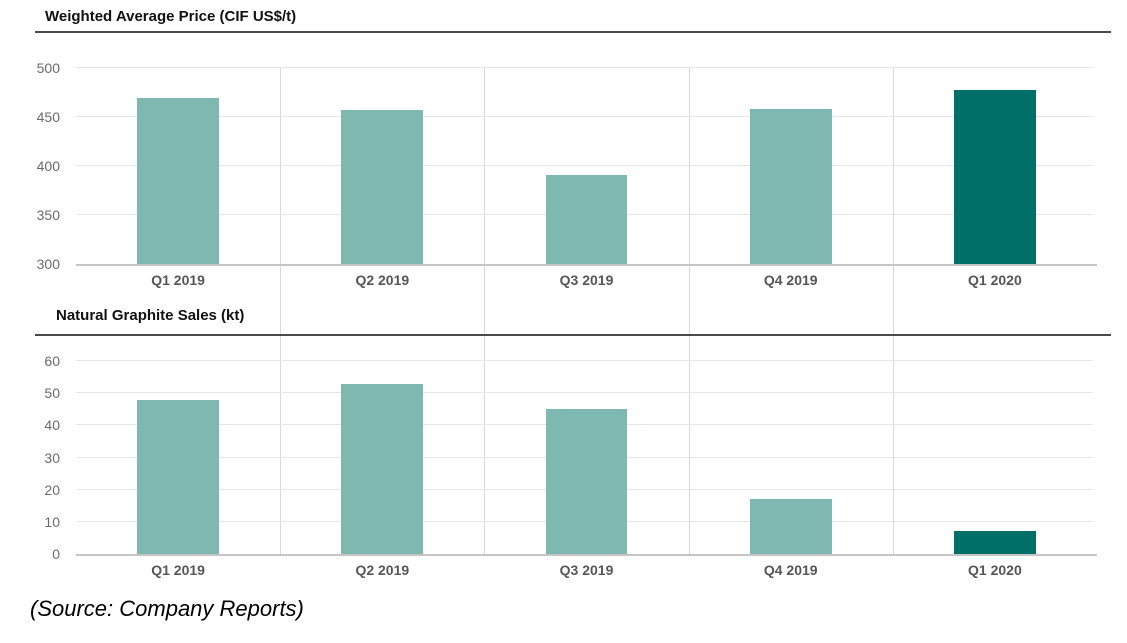 This screenshot has width=1127, height=643. What do you see at coordinates (52, 489) in the screenshot?
I see `y-tick-label: 20` at bounding box center [52, 489].